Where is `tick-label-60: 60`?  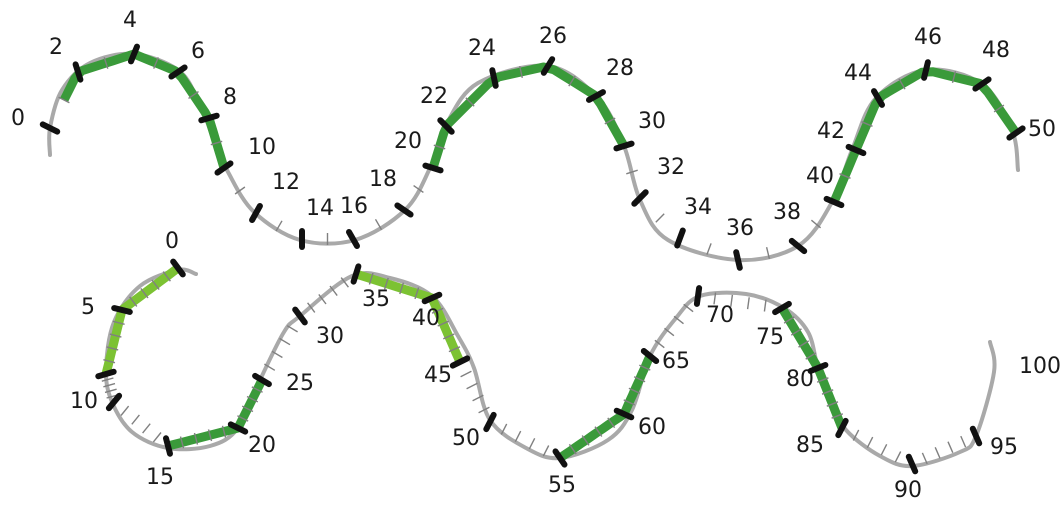
tick-label-60: 60 is located at coordinates (652, 427).